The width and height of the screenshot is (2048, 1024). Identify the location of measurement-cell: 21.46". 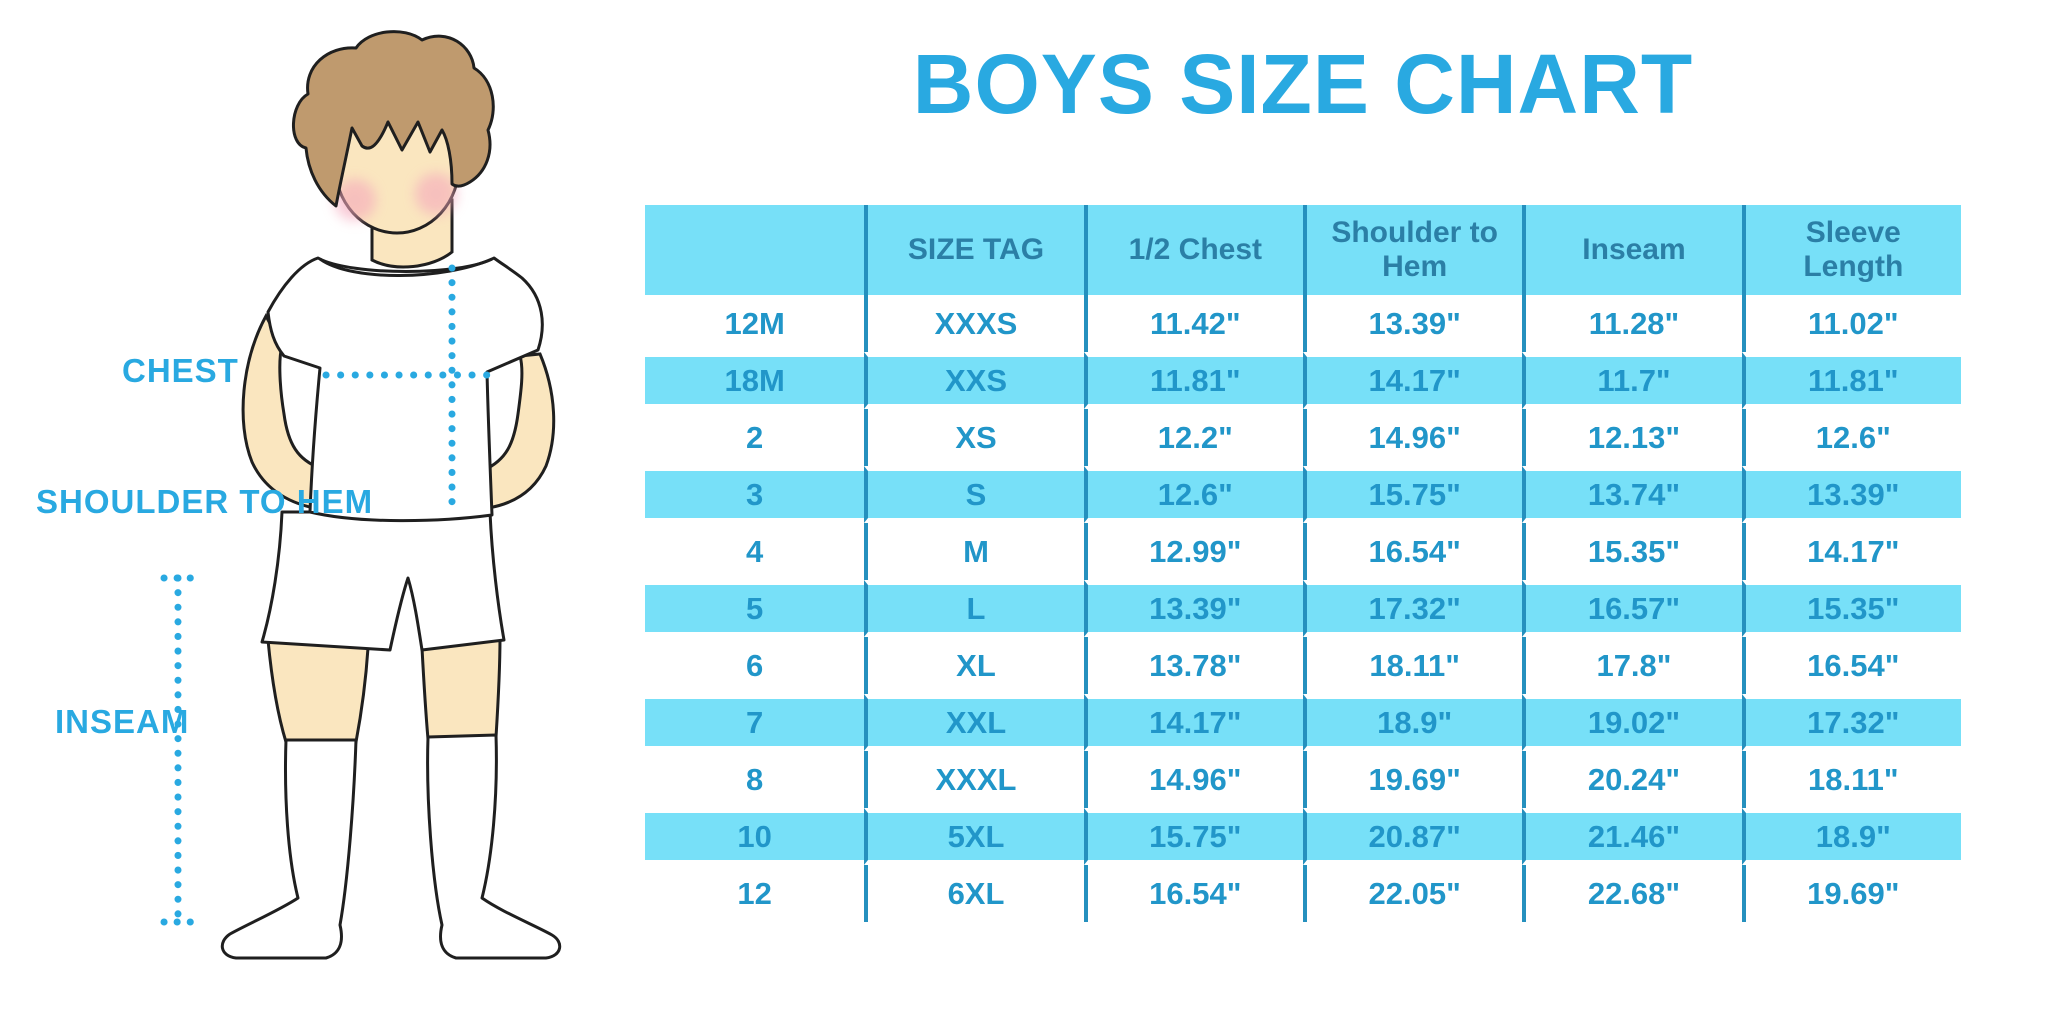
(1632, 836).